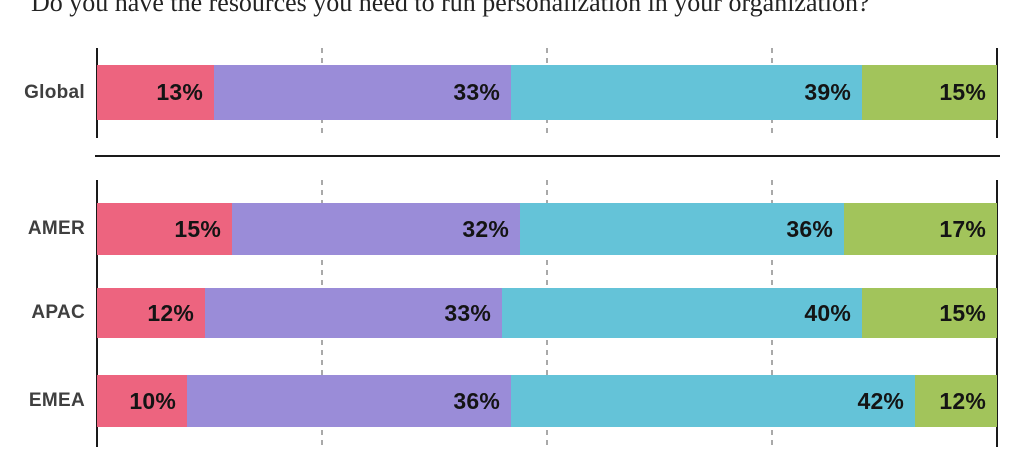  Describe the element at coordinates (179, 92) in the screenshot. I see `segment-value-label: 13%` at that location.